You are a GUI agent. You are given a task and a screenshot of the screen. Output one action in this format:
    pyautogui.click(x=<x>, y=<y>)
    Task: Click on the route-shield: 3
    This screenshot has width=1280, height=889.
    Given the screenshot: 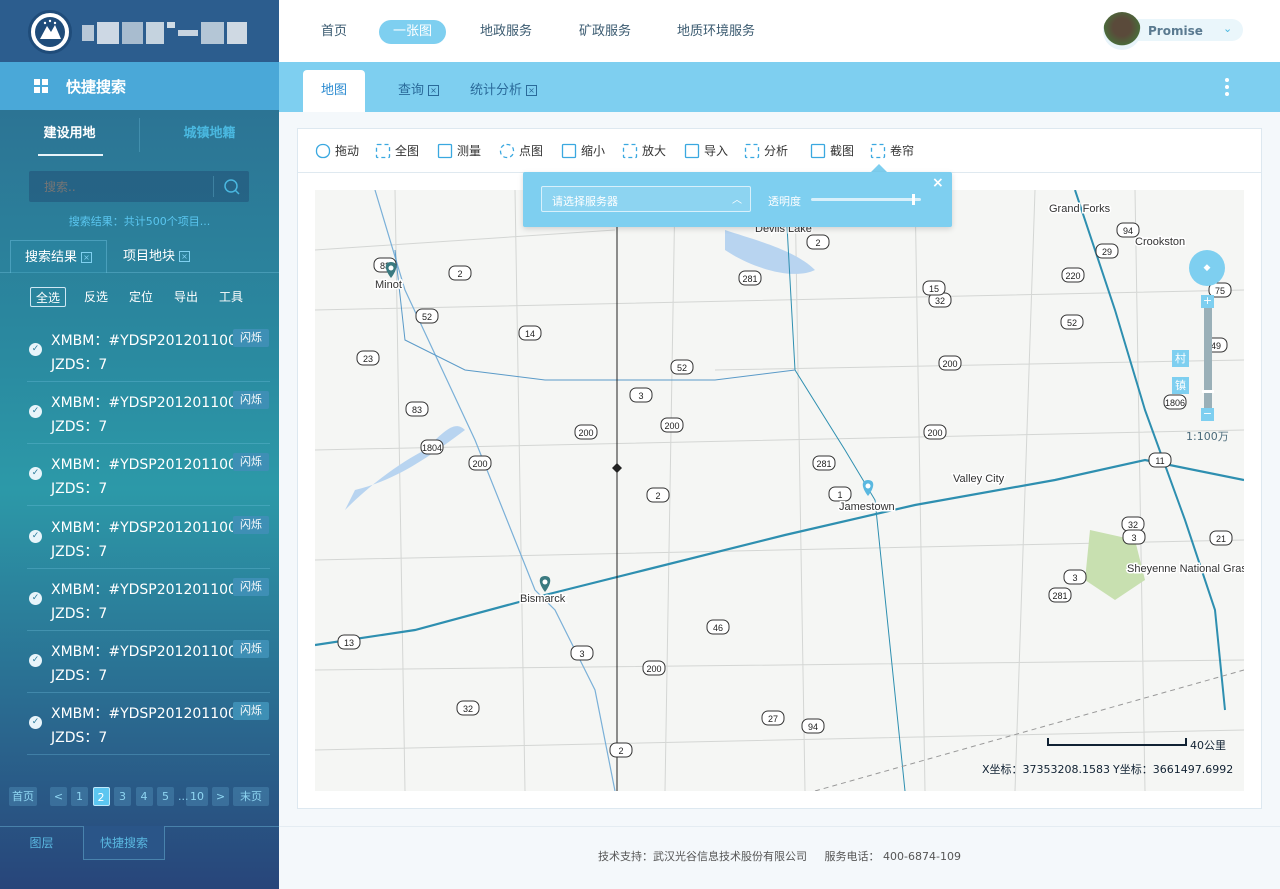 What is the action you would take?
    pyautogui.click(x=1075, y=577)
    